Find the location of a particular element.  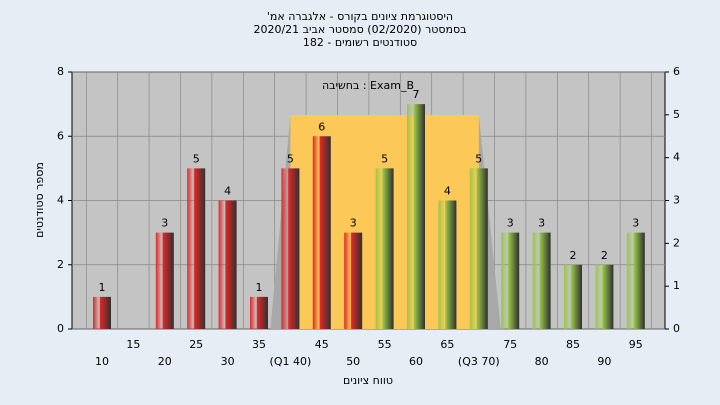

x-tick-label: 80 is located at coordinates (542, 361).